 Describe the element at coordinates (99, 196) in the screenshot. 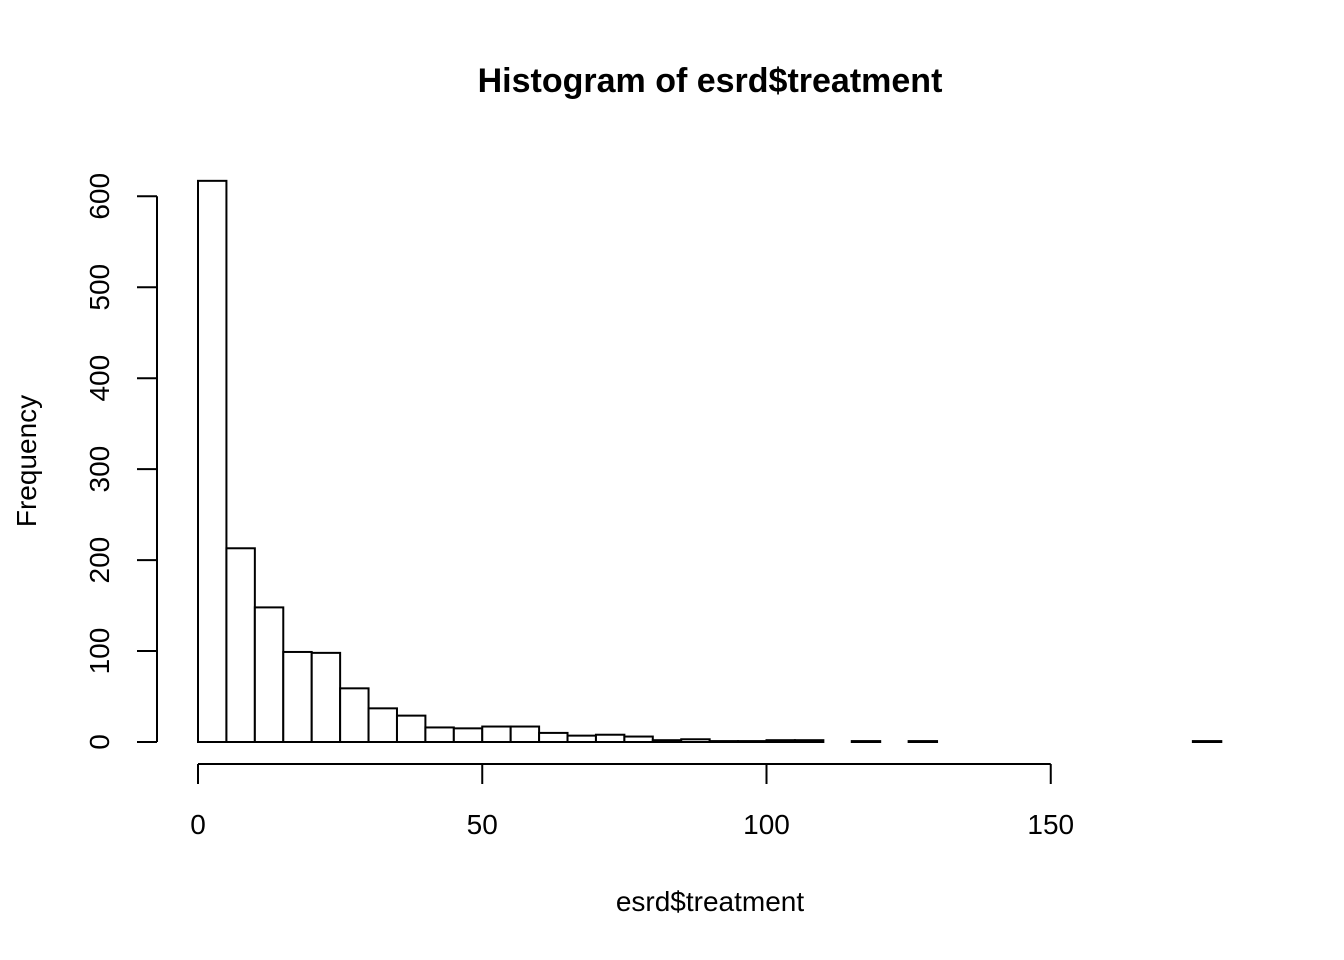

I see `y-tick-label: 600` at that location.